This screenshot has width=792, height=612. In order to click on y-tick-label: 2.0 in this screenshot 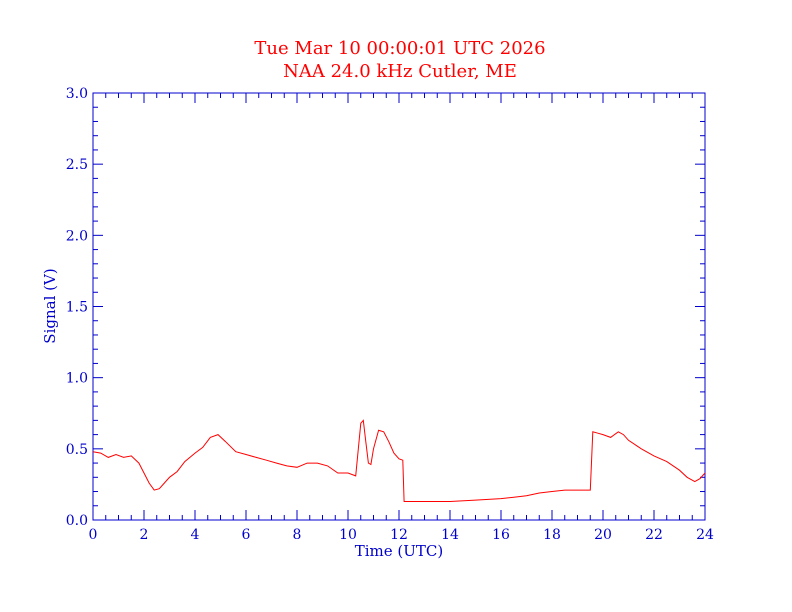, I will do `click(77, 236)`.